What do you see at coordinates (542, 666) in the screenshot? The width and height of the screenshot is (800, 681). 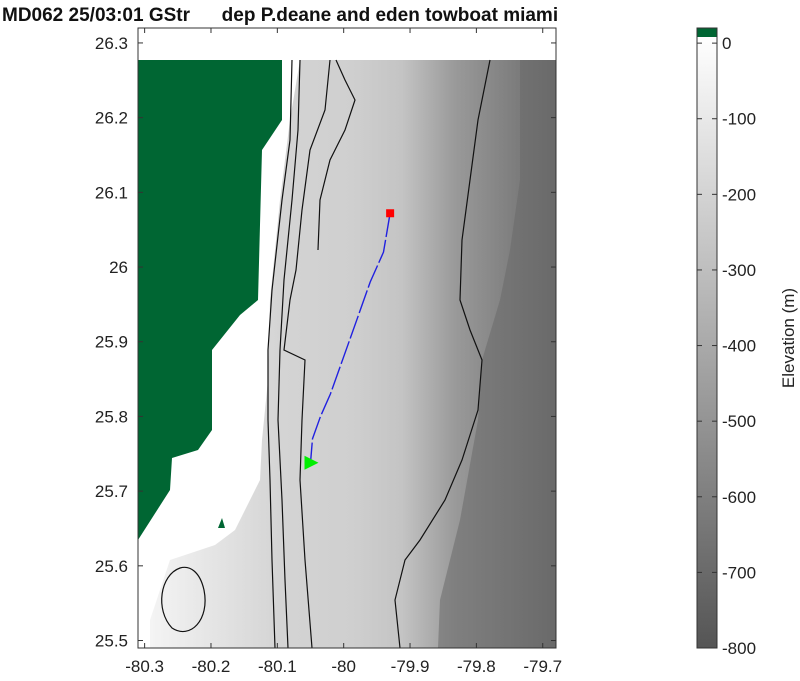 I see `x-tick-label: -79.7` at bounding box center [542, 666].